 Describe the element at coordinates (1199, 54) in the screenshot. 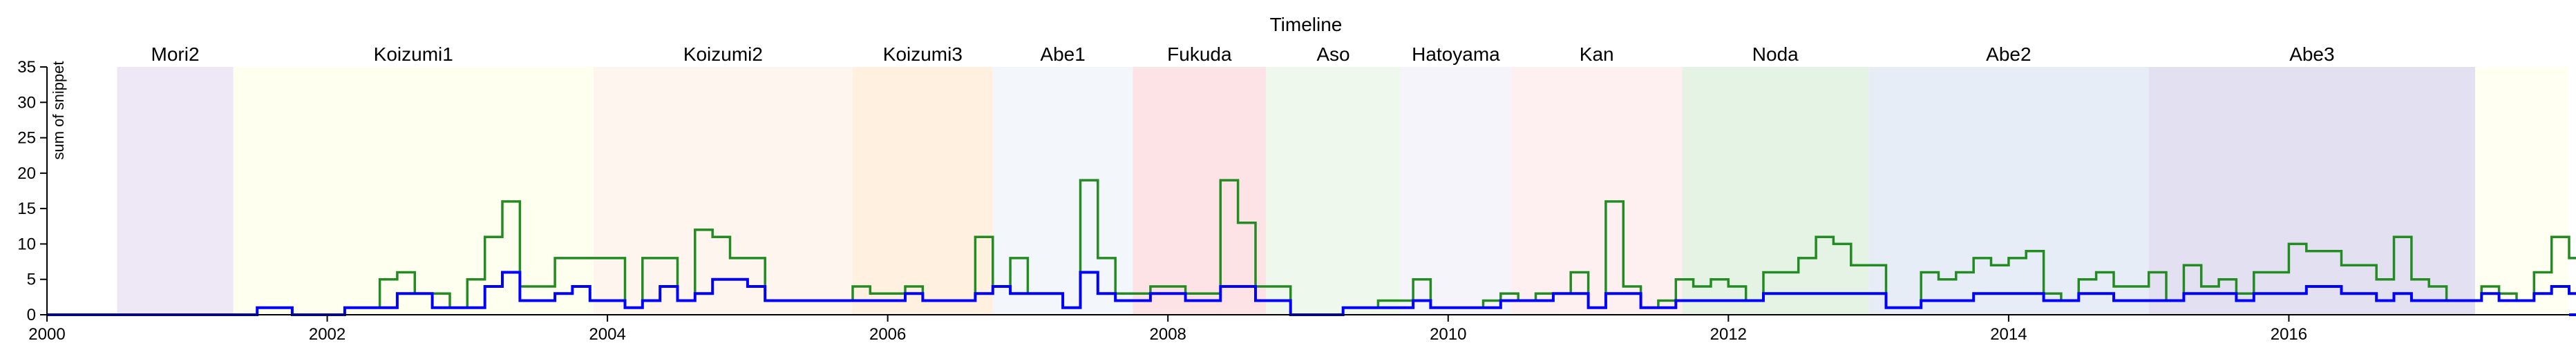

I see `era-label: Fukuda` at that location.